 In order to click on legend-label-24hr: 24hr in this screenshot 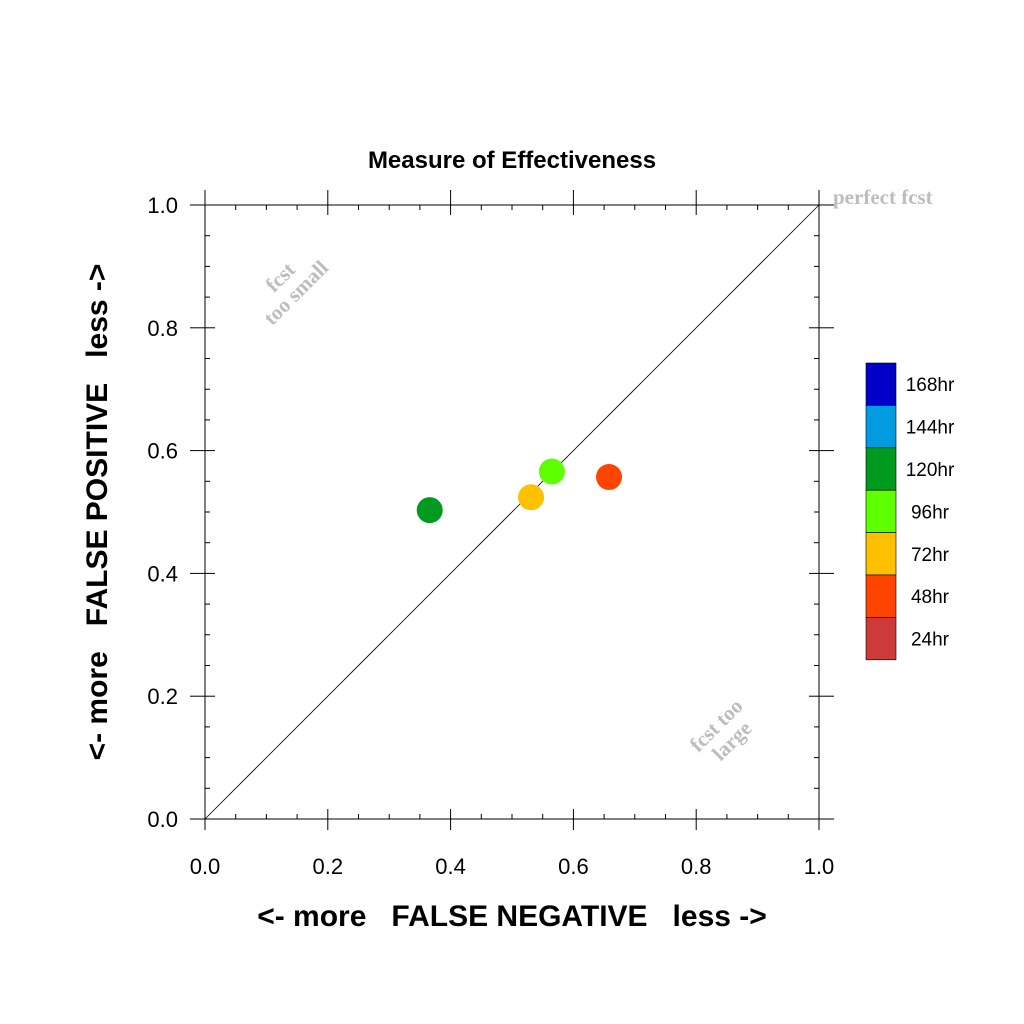, I will do `click(930, 640)`.